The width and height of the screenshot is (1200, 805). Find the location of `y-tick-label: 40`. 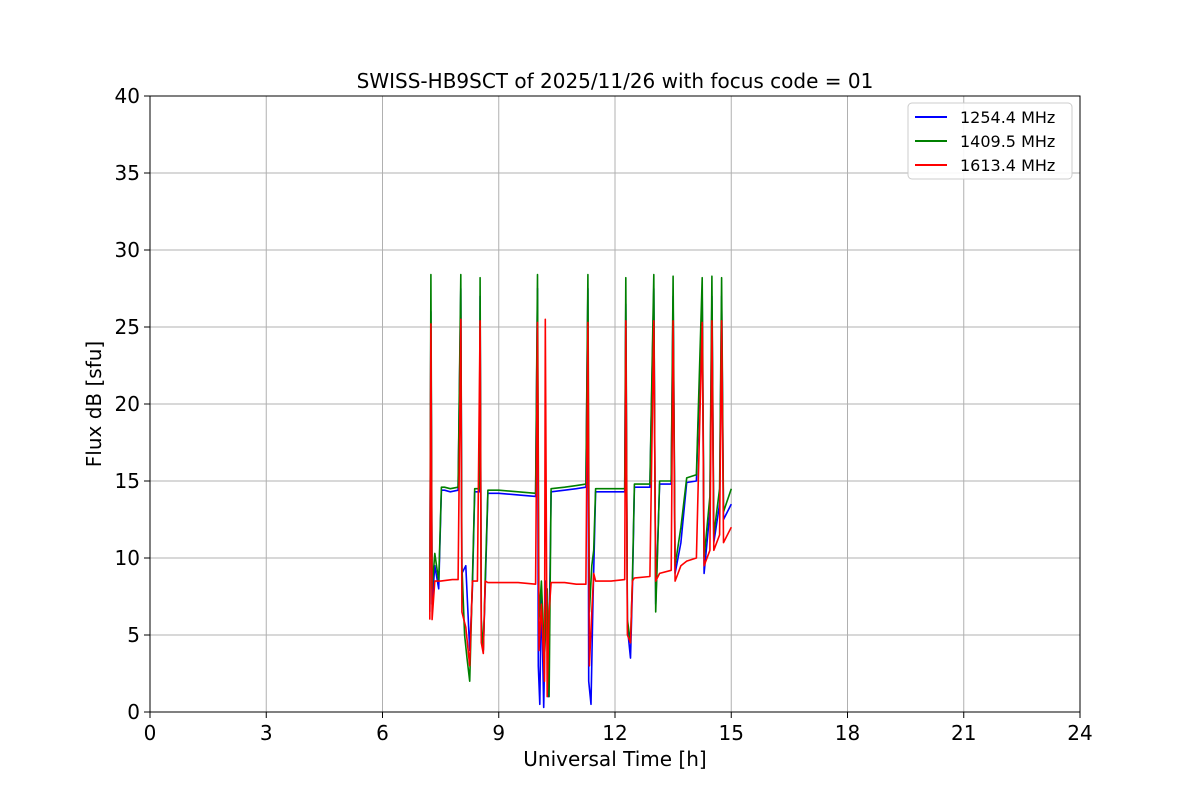

y-tick-label: 40 is located at coordinates (127, 96).